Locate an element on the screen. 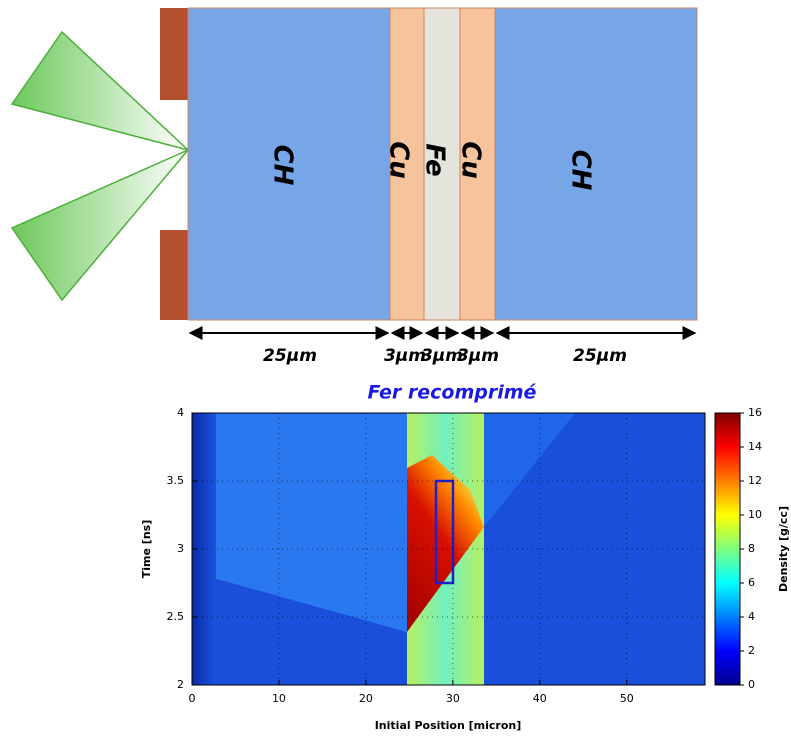 The width and height of the screenshot is (791, 738). colorbar is located at coordinates (727, 549).